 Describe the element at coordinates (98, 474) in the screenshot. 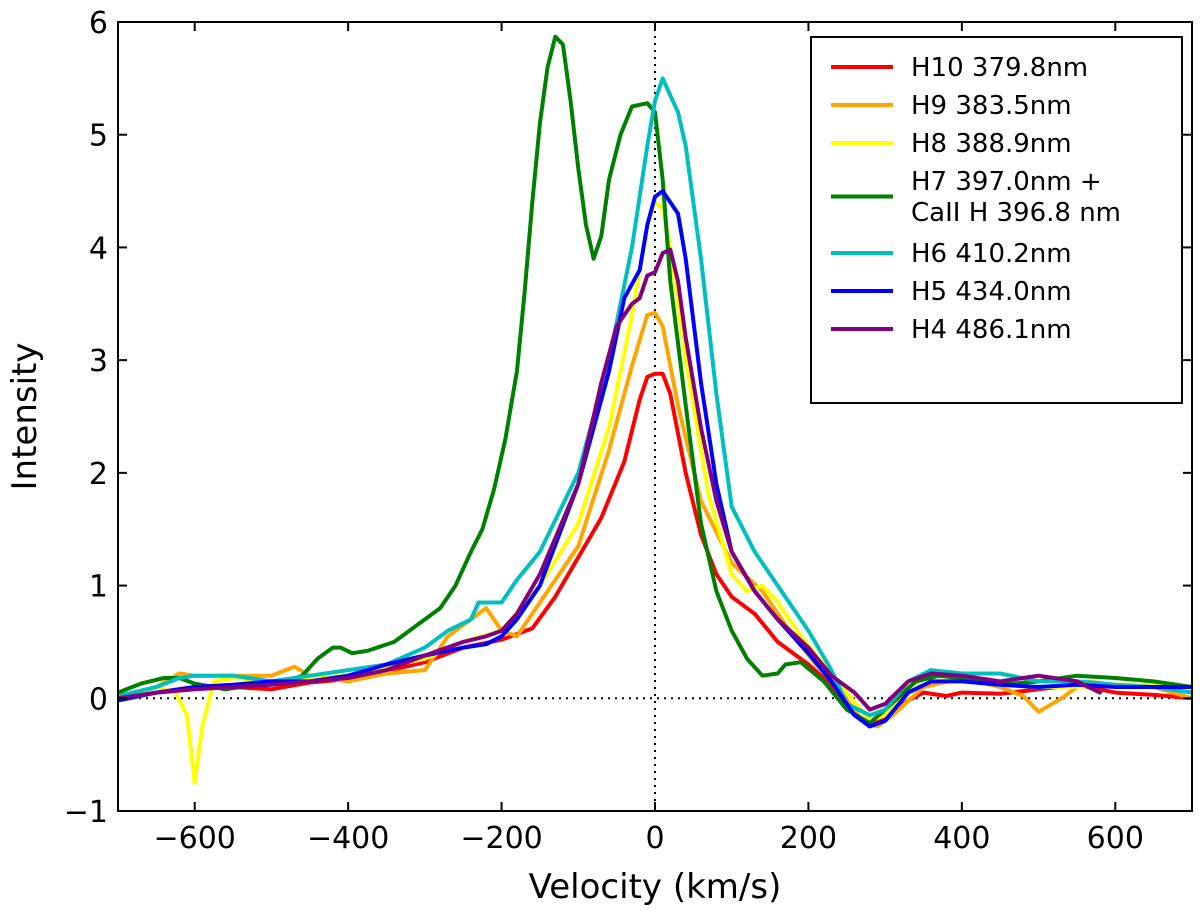

I see `y-tick-label: 2` at that location.